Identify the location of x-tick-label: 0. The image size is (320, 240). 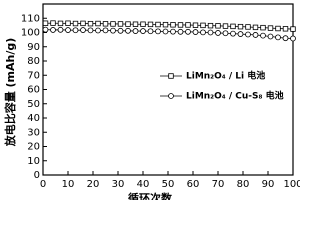
(43, 184).